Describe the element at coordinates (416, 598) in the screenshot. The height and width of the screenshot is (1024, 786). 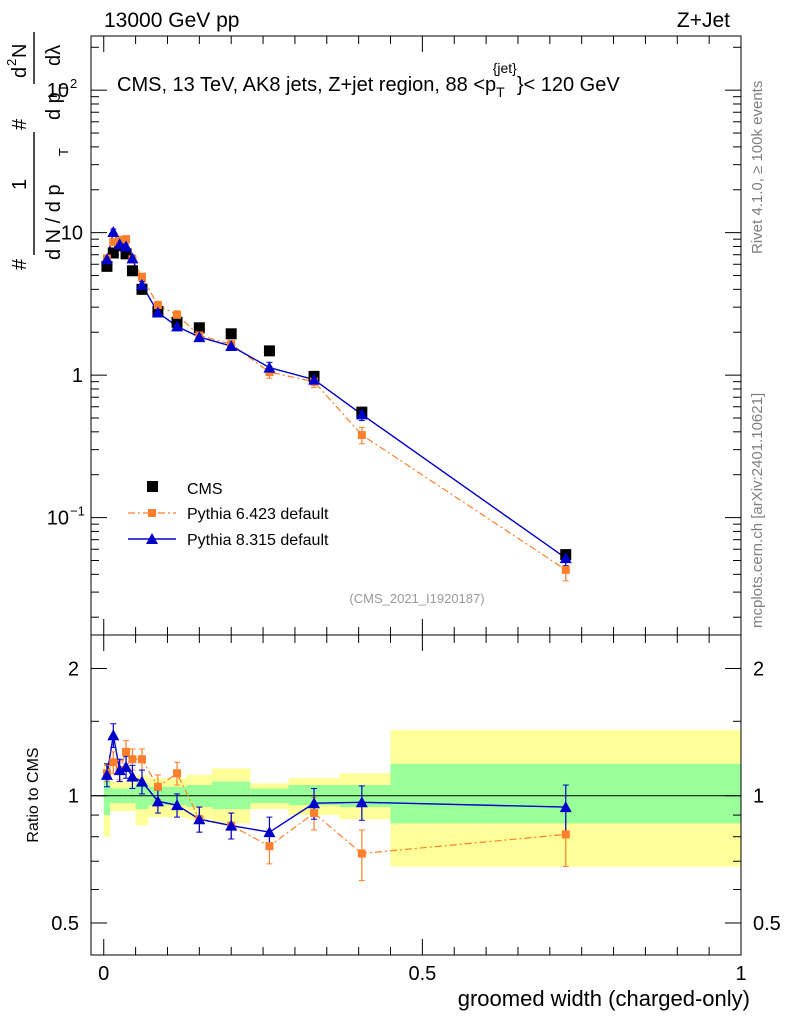
I see `analysis-tag: (CMS_2021_I1920187)` at that location.